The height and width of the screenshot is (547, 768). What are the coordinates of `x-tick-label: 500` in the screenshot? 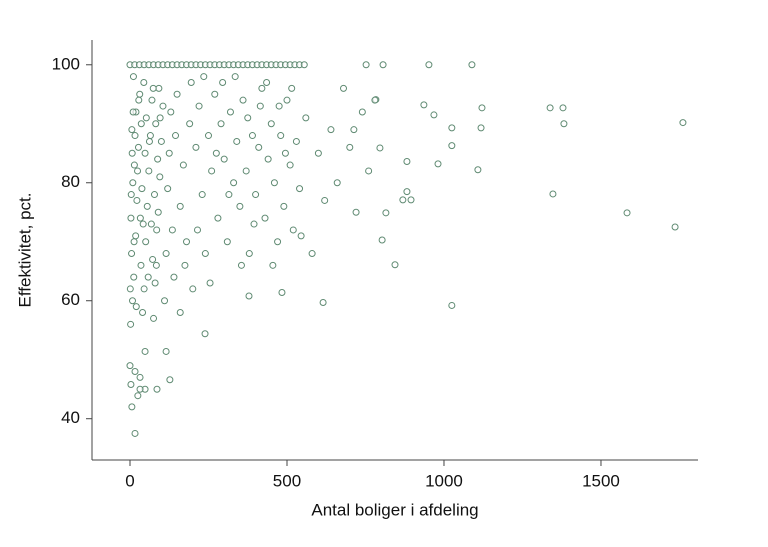 It's located at (287, 480).